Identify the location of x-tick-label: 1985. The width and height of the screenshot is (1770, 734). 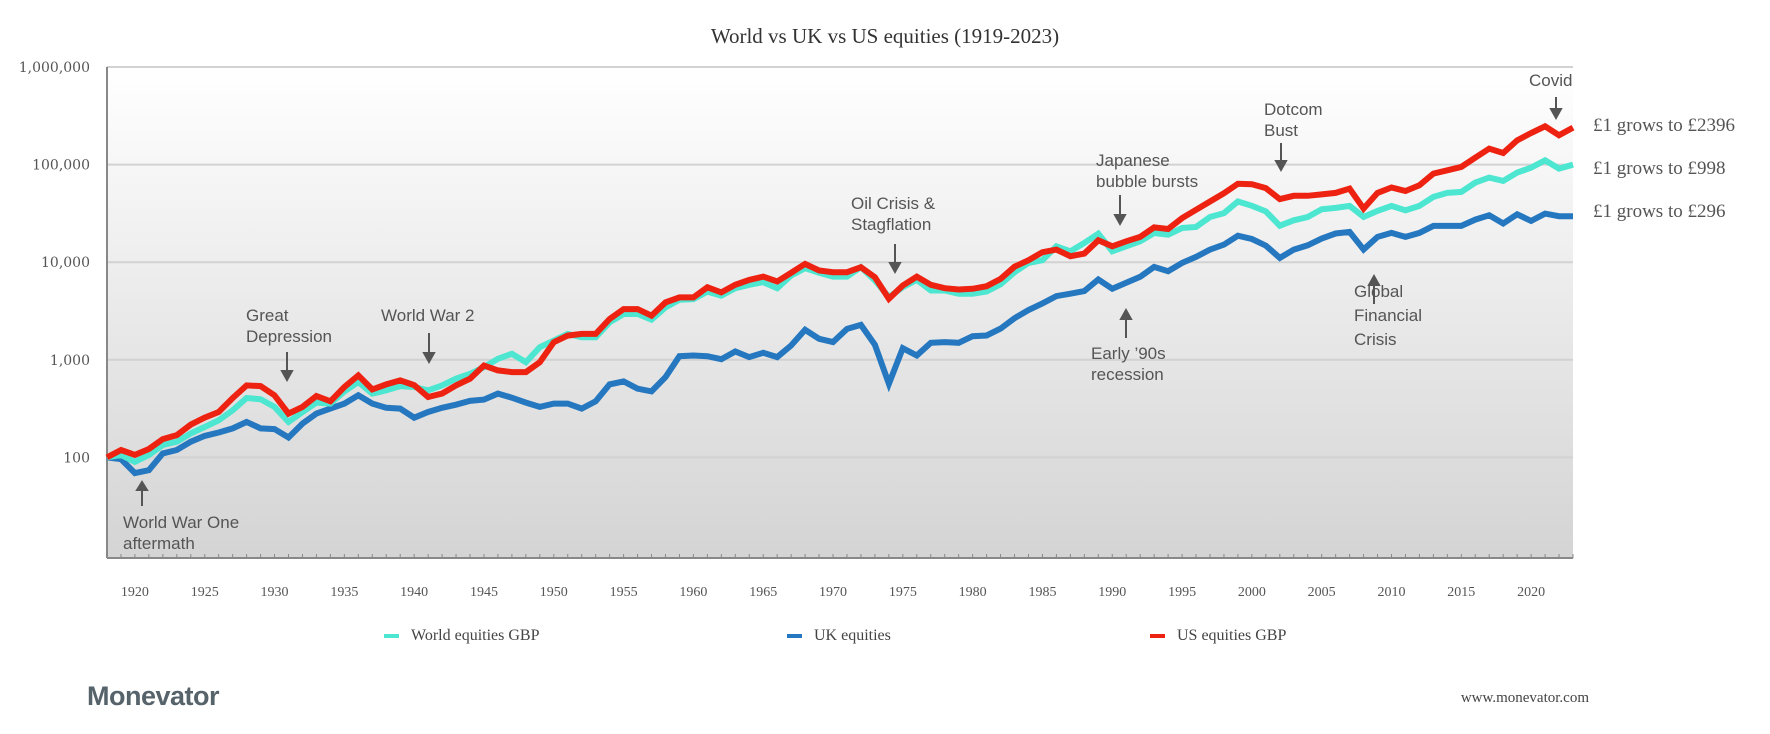
(1042, 592).